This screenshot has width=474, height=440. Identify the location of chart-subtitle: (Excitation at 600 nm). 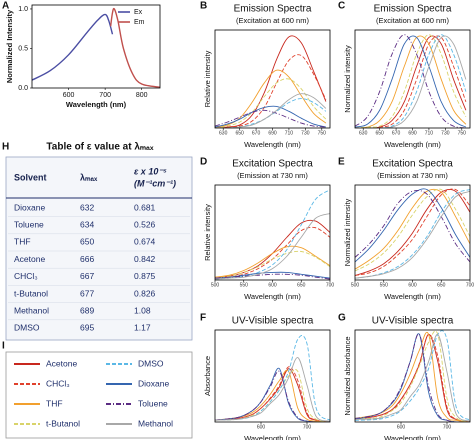
(412, 20).